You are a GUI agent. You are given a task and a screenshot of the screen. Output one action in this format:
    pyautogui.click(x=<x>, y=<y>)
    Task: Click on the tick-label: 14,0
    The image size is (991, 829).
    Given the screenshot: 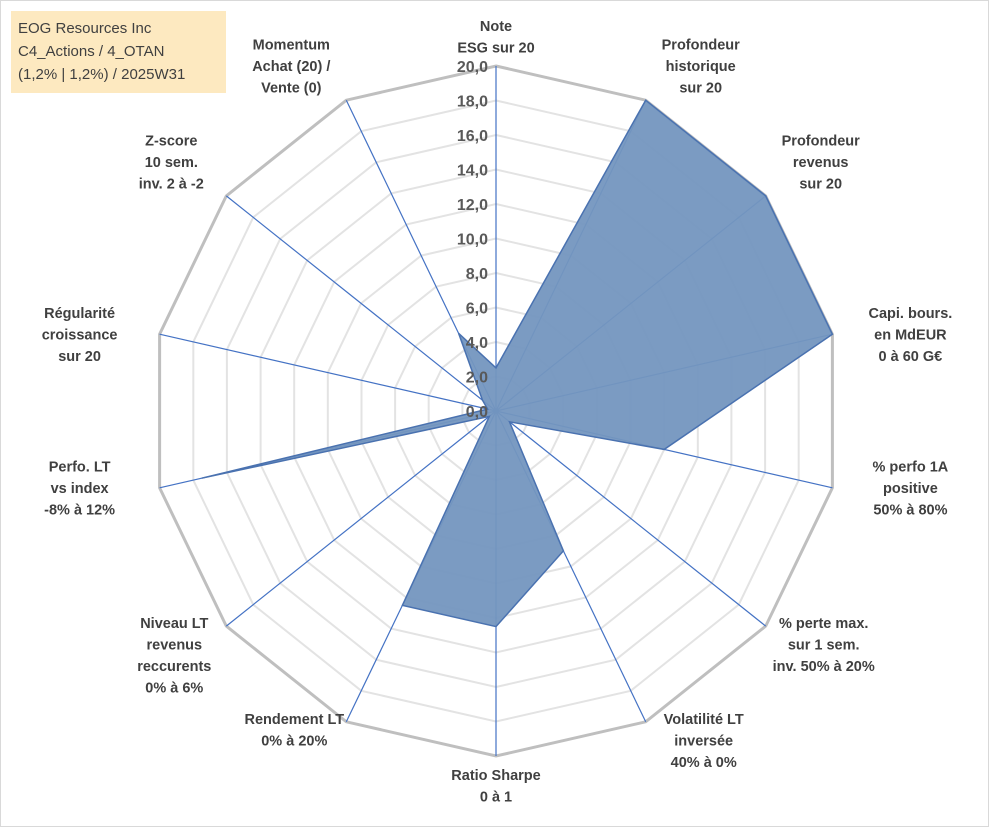 What is the action you would take?
    pyautogui.click(x=472, y=171)
    